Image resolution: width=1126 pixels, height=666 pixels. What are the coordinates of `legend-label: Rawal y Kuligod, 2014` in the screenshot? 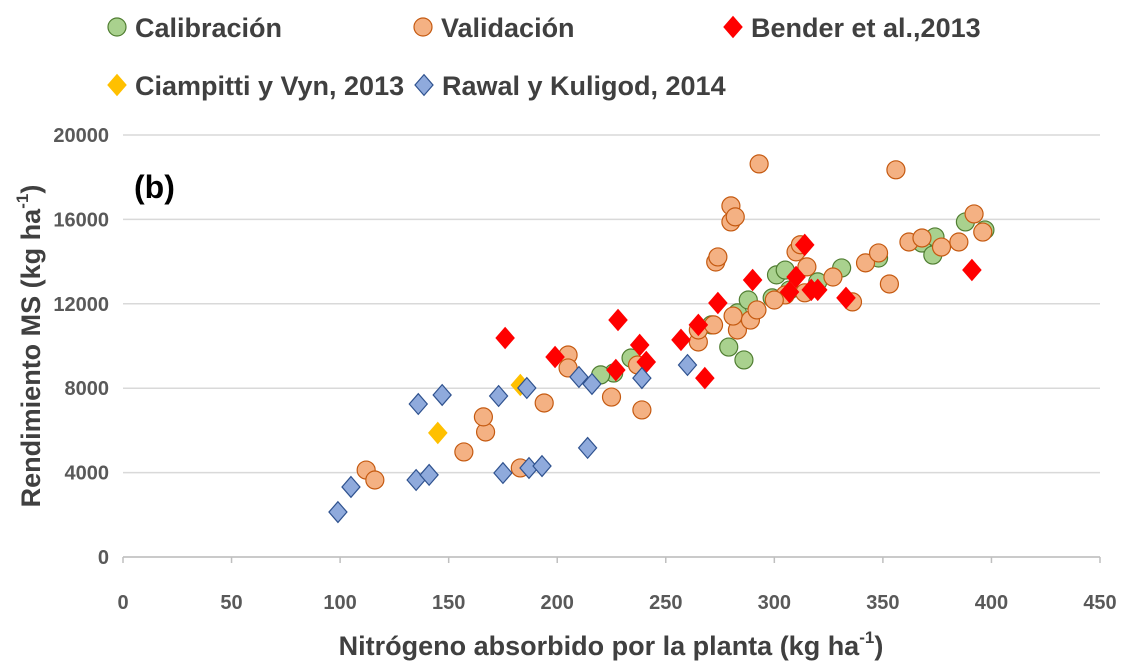 It's located at (584, 86).